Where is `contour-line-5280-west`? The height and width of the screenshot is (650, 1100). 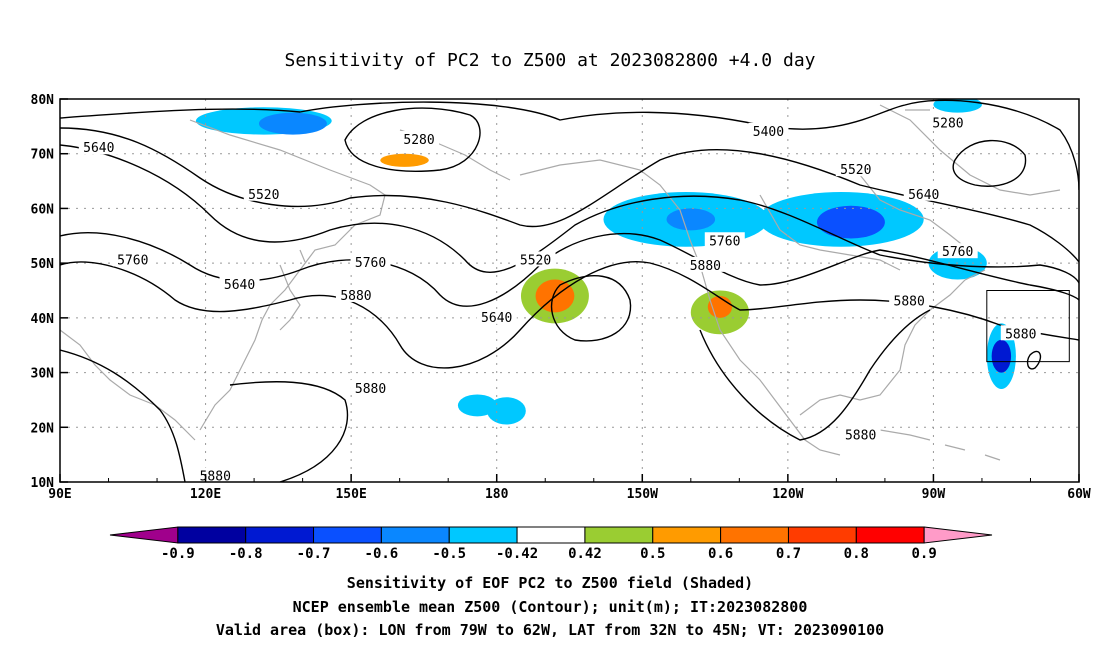
contour-line-5280-west is located at coordinates (412, 139).